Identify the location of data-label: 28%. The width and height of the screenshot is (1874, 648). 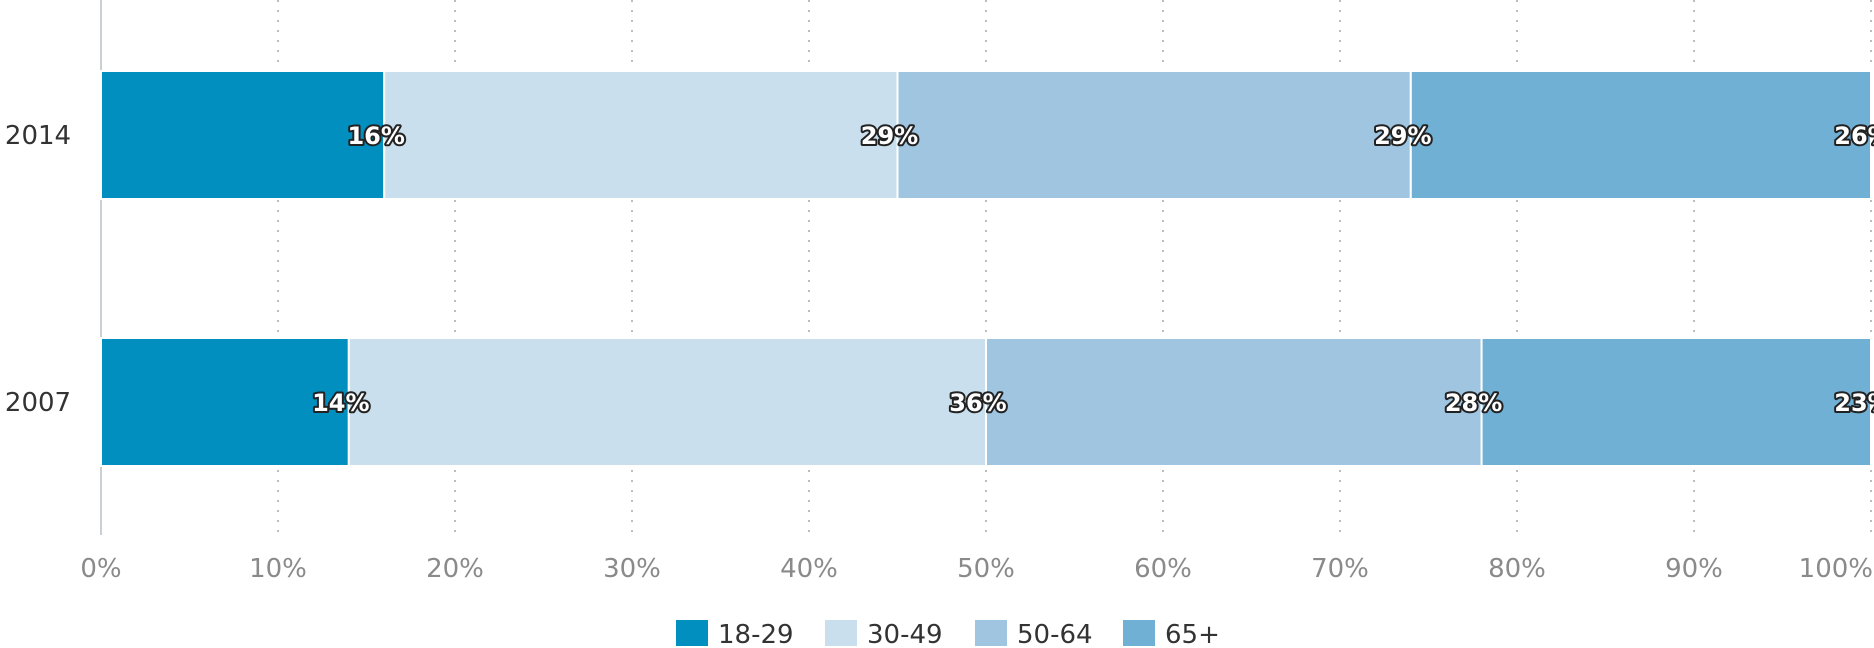
(1473, 403).